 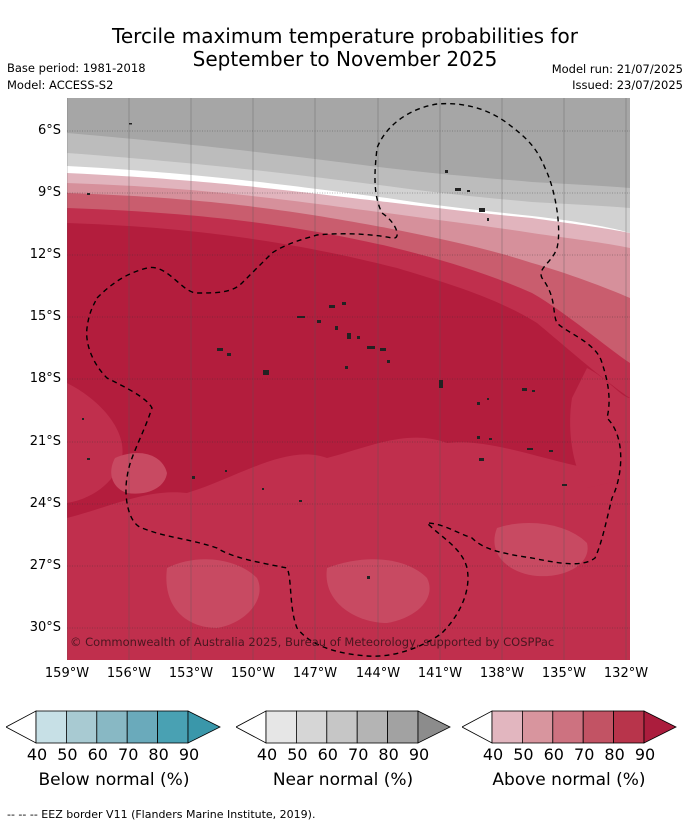 I want to click on above-50-band, so click(x=348, y=207).